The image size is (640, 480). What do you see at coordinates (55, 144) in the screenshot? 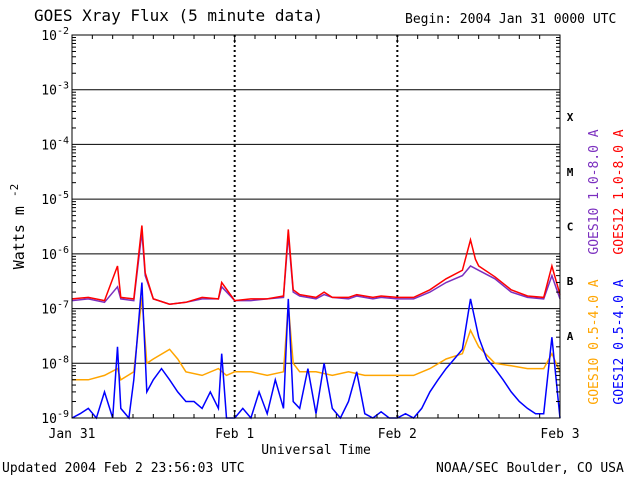
I see `y-tick-label: 10⁻⁴` at bounding box center [55, 144].